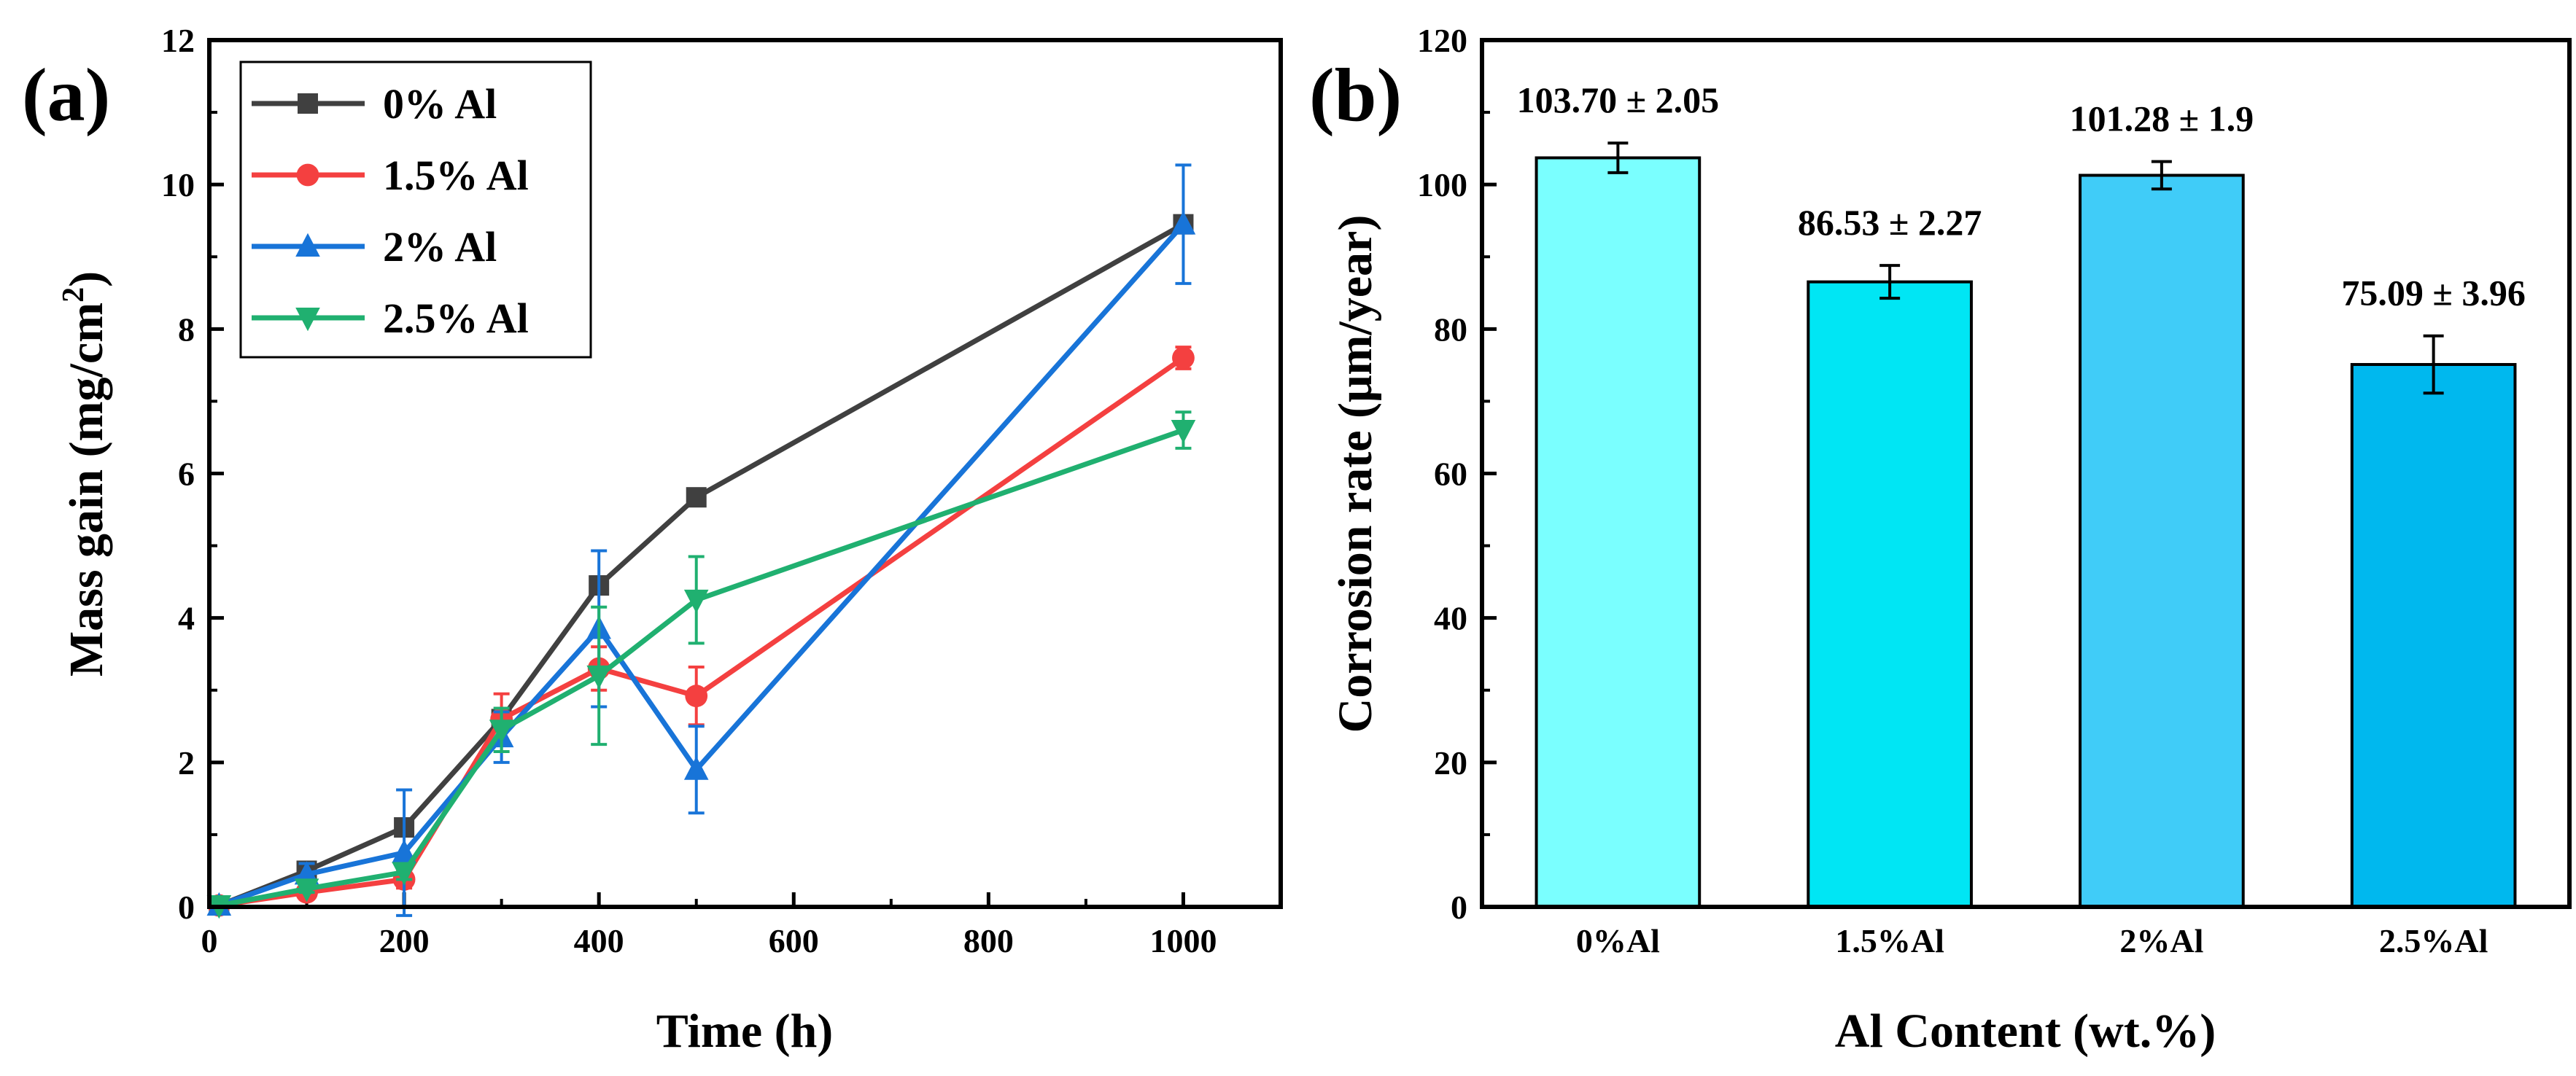  What do you see at coordinates (1183, 940) in the screenshot?
I see `x-tick-label: 1000` at bounding box center [1183, 940].